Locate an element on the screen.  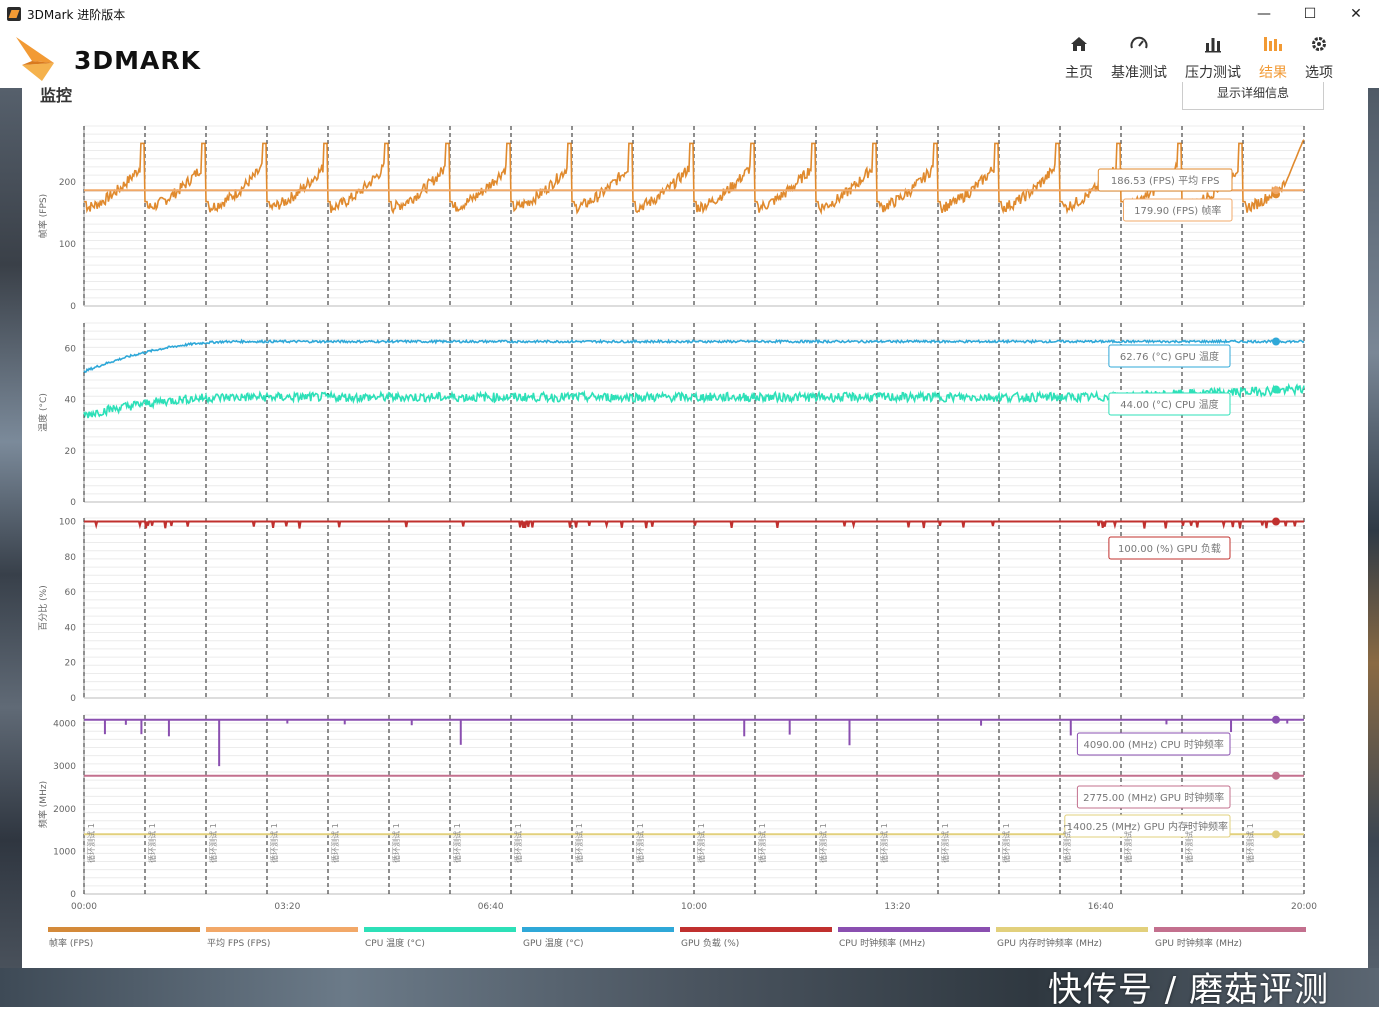
y-tick-label: 40 is located at coordinates (71, 628).